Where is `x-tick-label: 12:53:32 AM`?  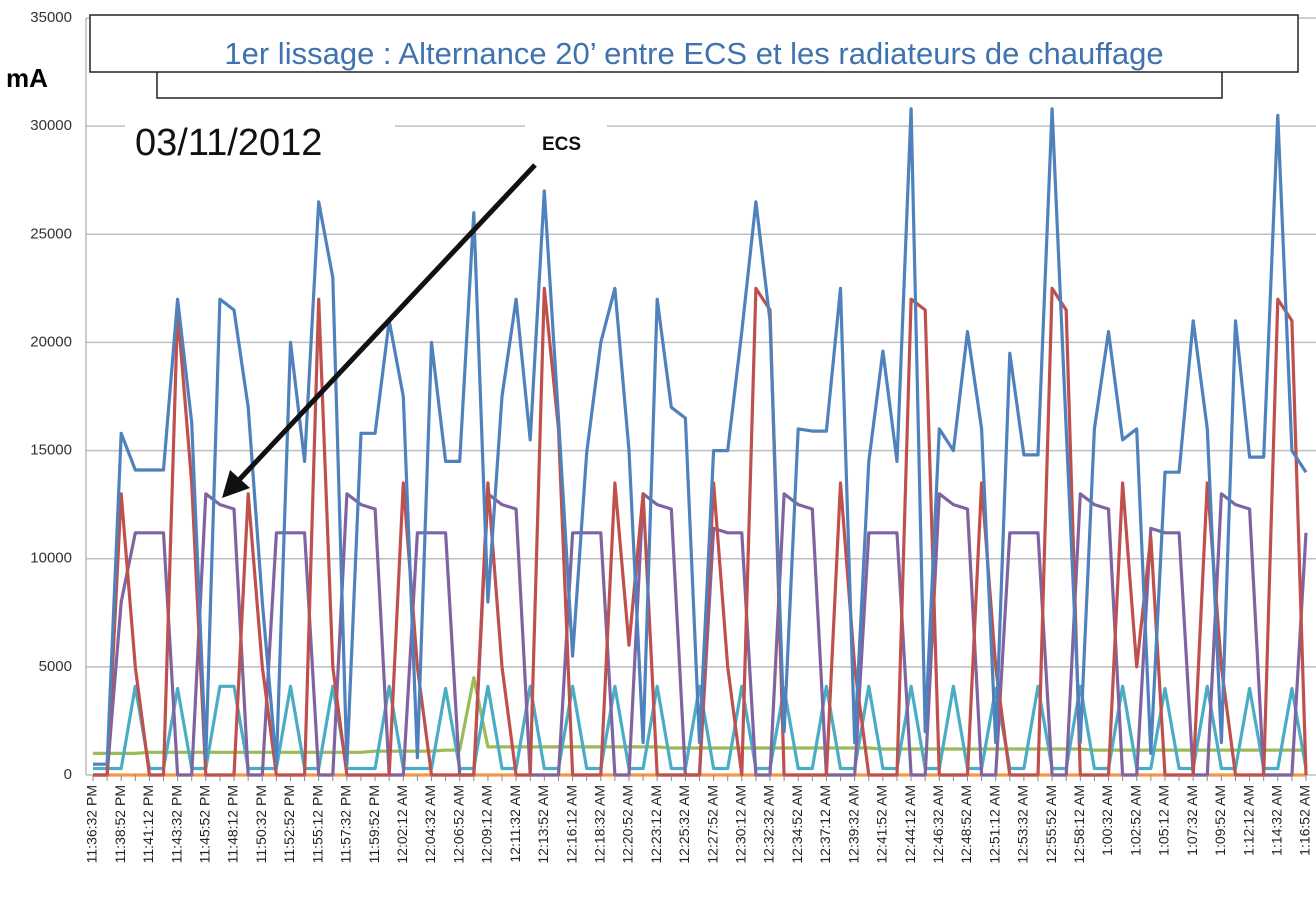
x-tick-label: 12:53:32 AM is located at coordinates (1023, 824).